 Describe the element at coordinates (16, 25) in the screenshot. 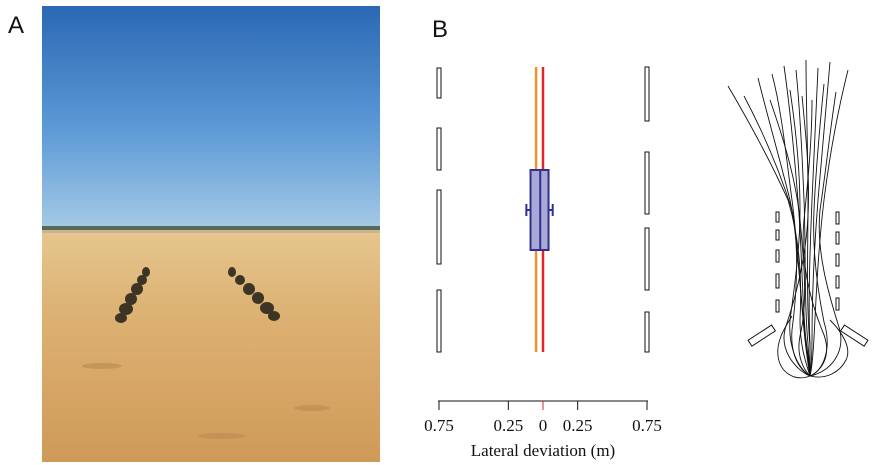

I see `panel-a-label: A` at that location.